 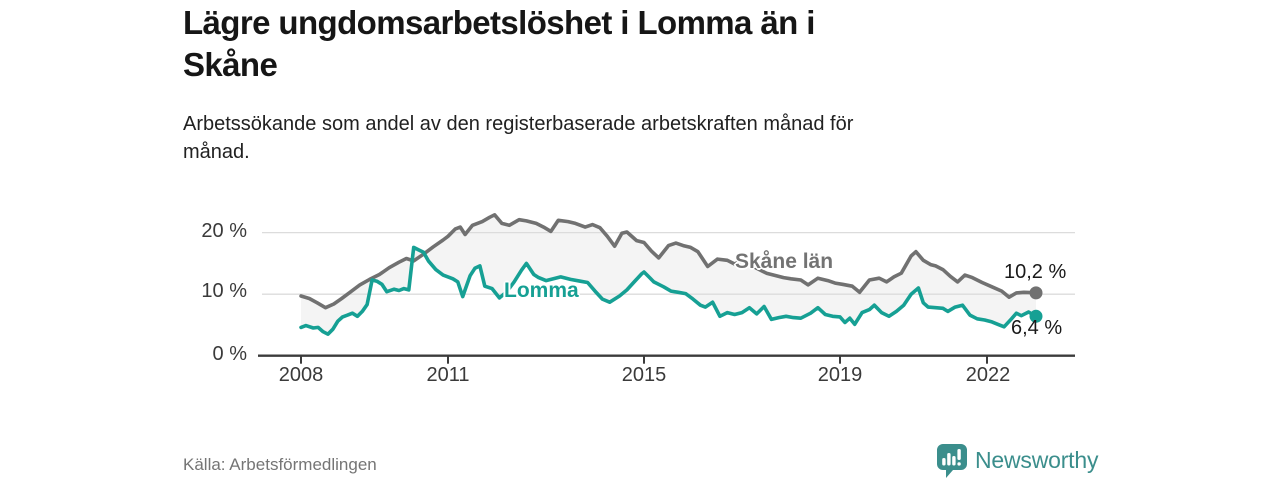 What do you see at coordinates (644, 375) in the screenshot?
I see `x-axis-label-2015: 2015` at bounding box center [644, 375].